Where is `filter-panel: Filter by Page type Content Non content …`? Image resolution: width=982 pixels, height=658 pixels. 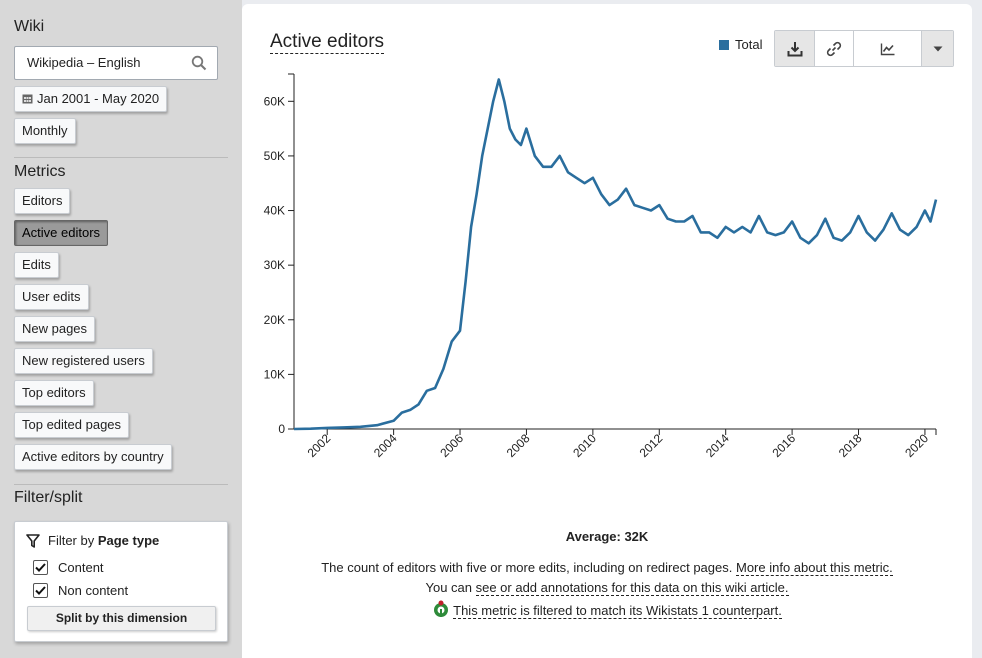 filter-panel: Filter by Page type Content Non content … is located at coordinates (121, 581).